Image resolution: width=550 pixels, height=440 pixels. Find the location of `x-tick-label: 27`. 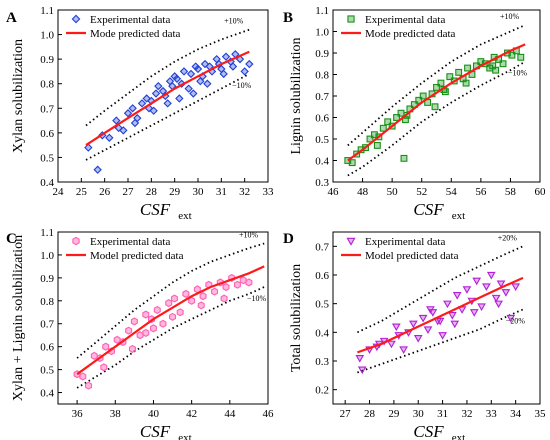

x-tick-label: 27 is located at coordinates (129, 192).